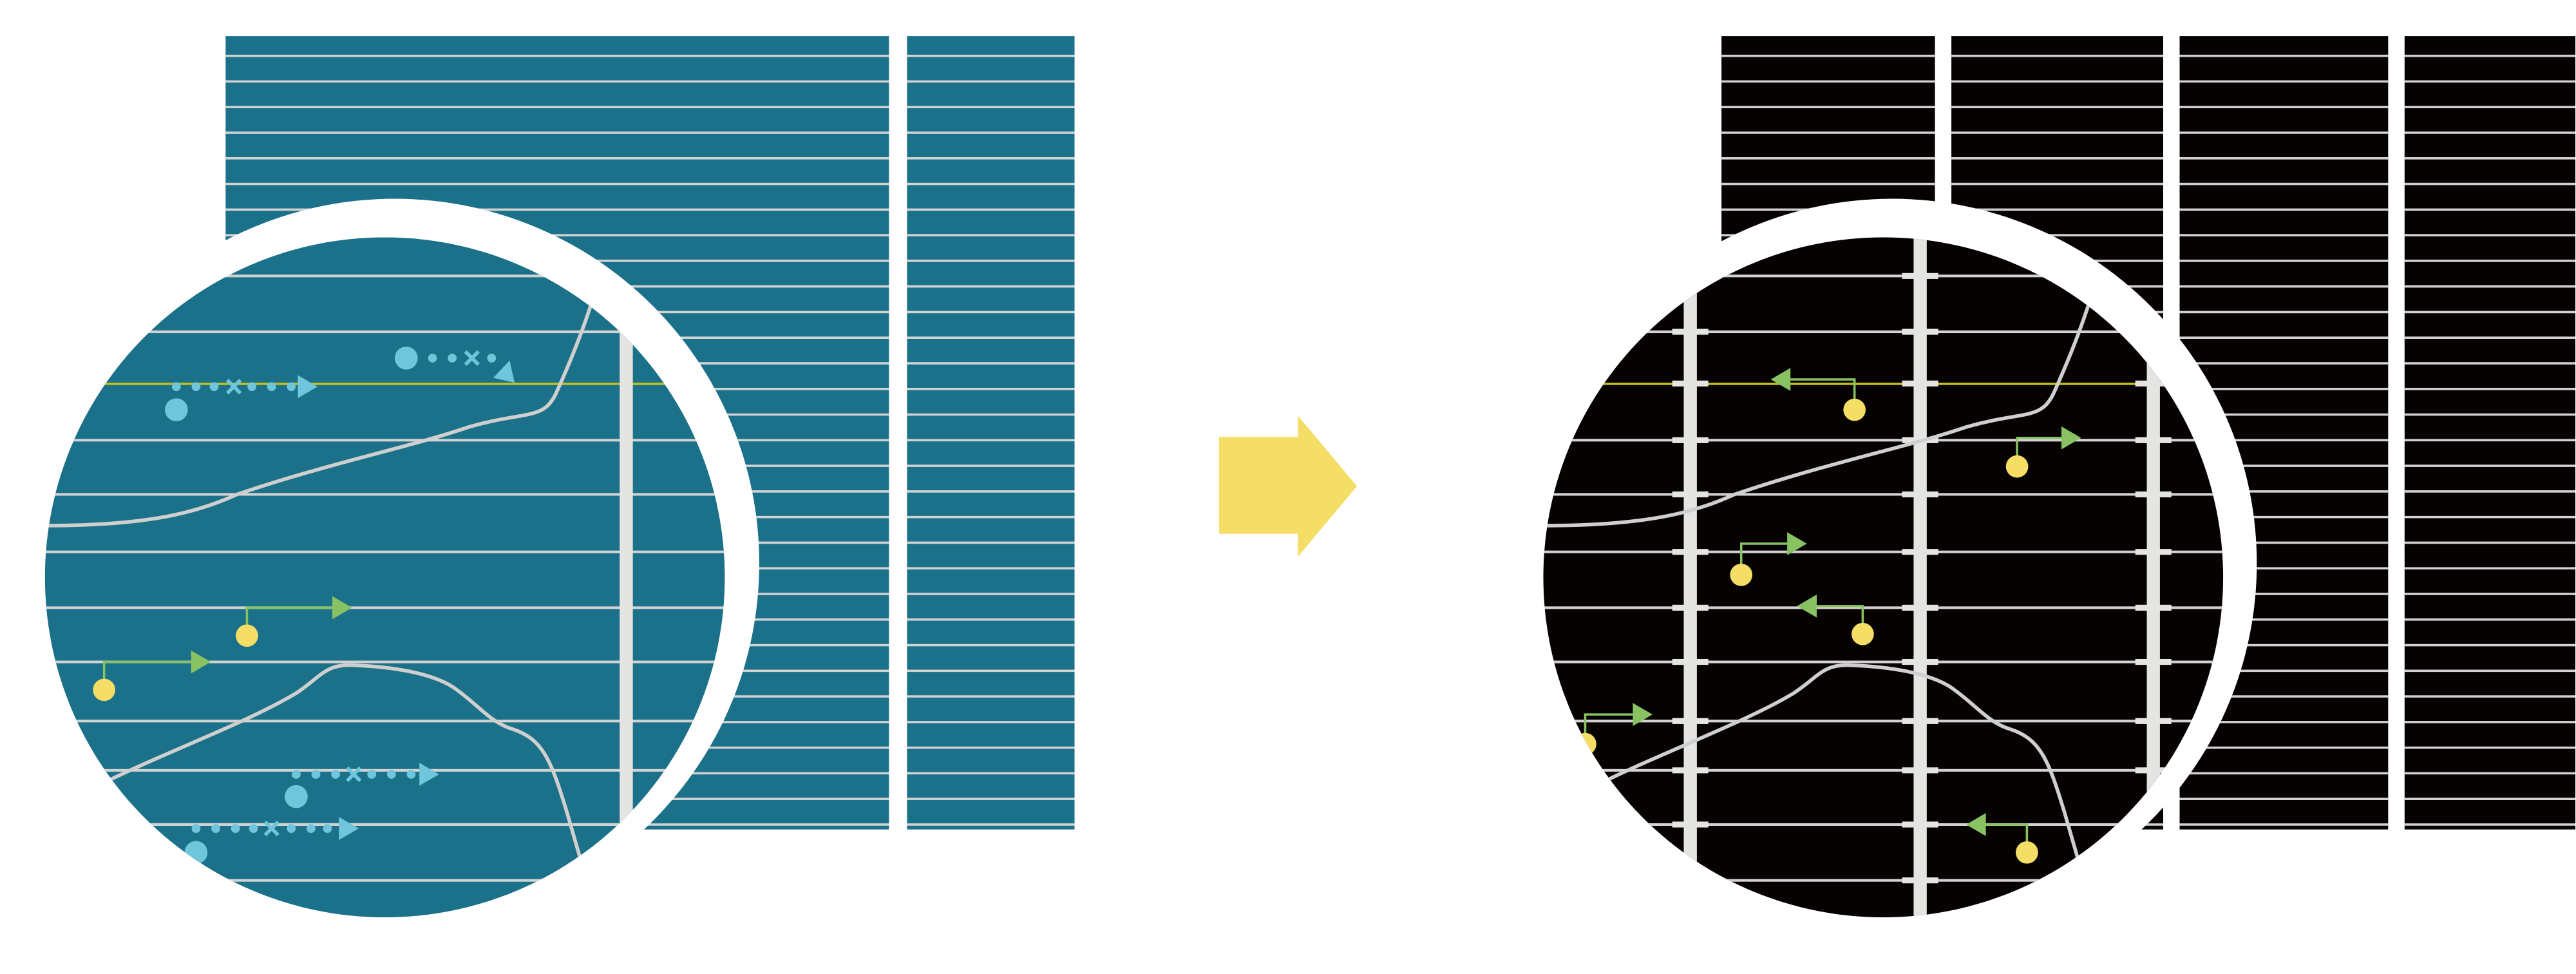 The width and height of the screenshot is (2576, 974). Describe the element at coordinates (1288, 486) in the screenshot. I see `right-arrow-icon` at that location.